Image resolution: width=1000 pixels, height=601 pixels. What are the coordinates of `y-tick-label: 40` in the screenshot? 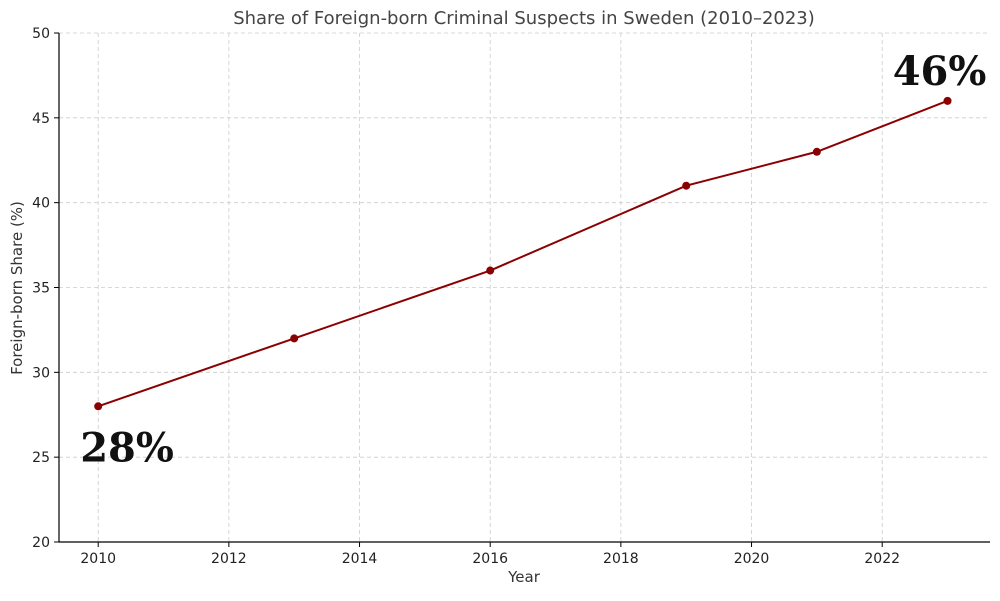 It's located at (41, 204).